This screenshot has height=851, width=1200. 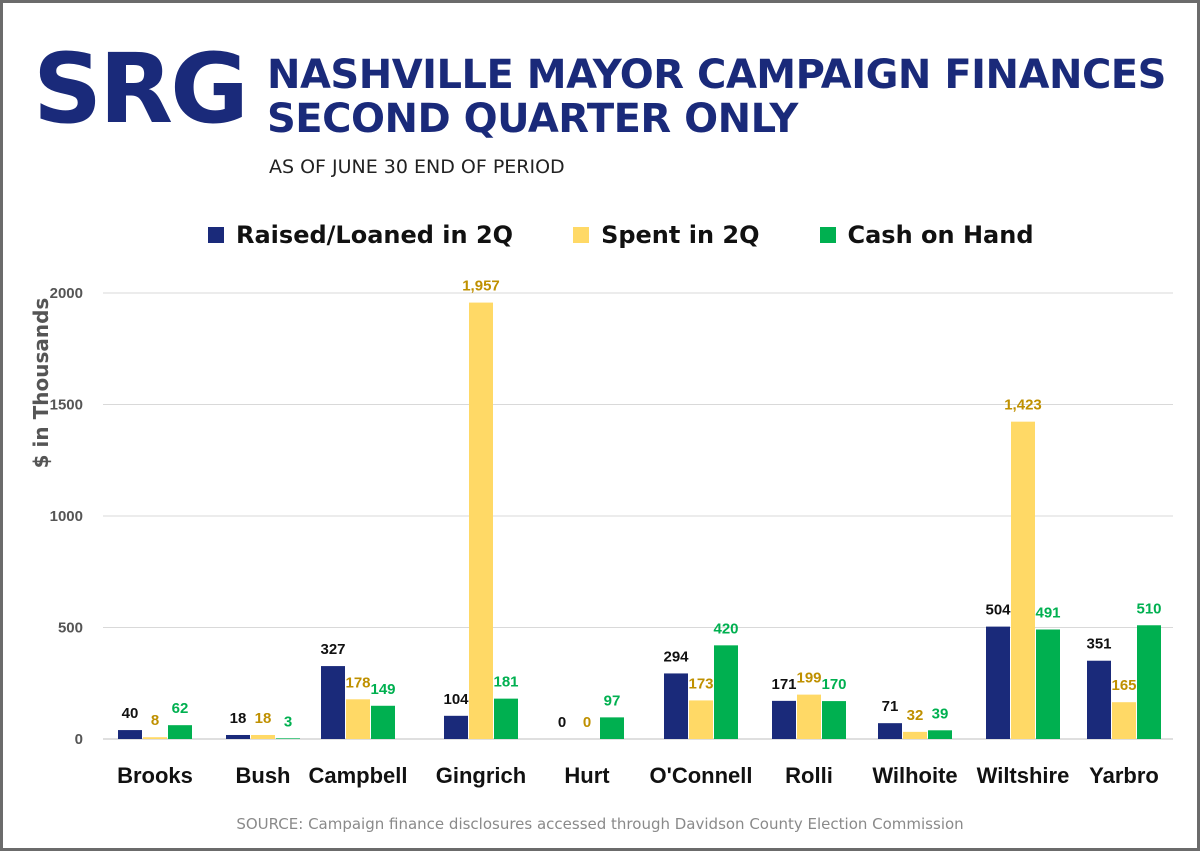 What do you see at coordinates (238, 718) in the screenshot?
I see `data-label-raised: 18` at bounding box center [238, 718].